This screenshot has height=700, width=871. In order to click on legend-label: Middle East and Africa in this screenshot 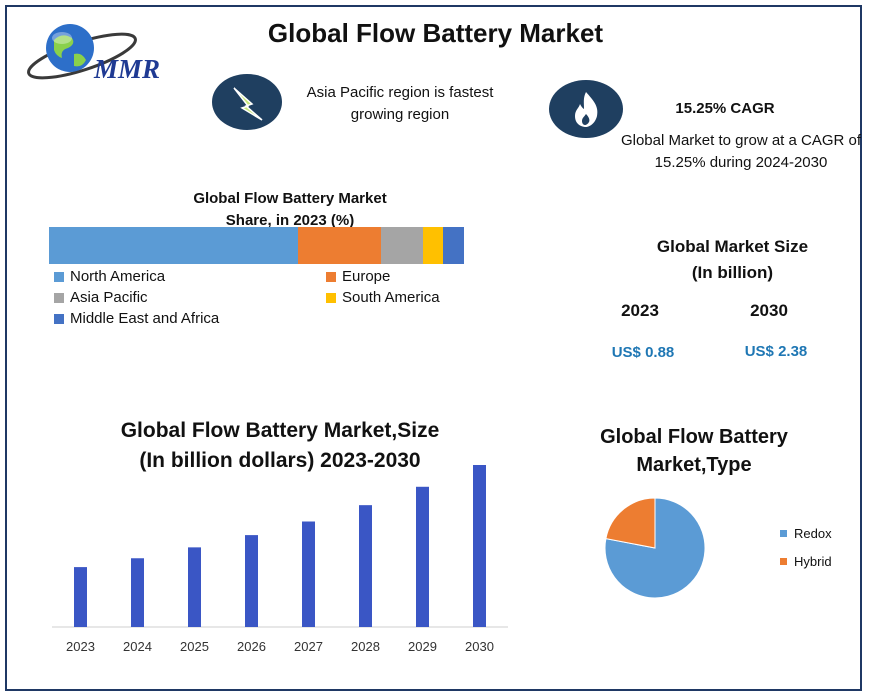, I will do `click(145, 318)`.